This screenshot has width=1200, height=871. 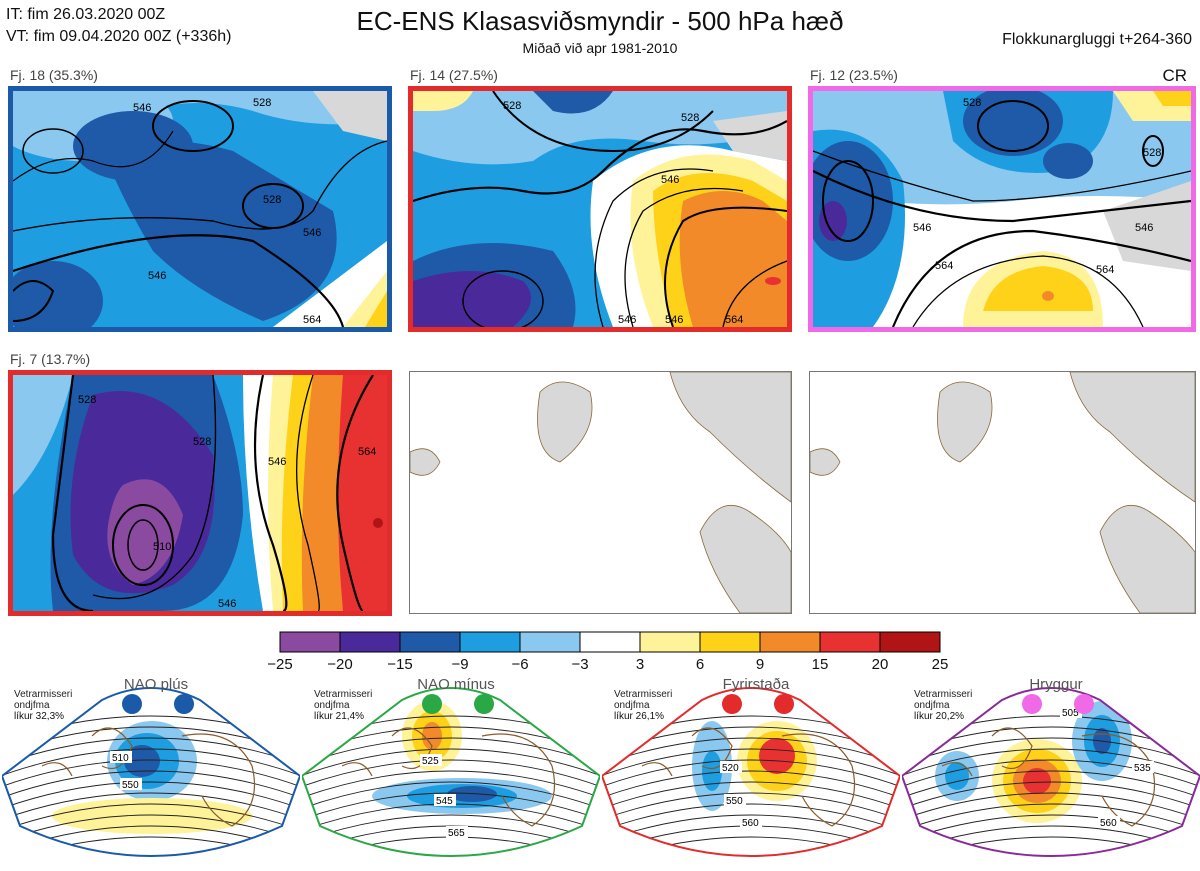 What do you see at coordinates (456, 684) in the screenshot?
I see `regime-name: NAO mínus` at bounding box center [456, 684].